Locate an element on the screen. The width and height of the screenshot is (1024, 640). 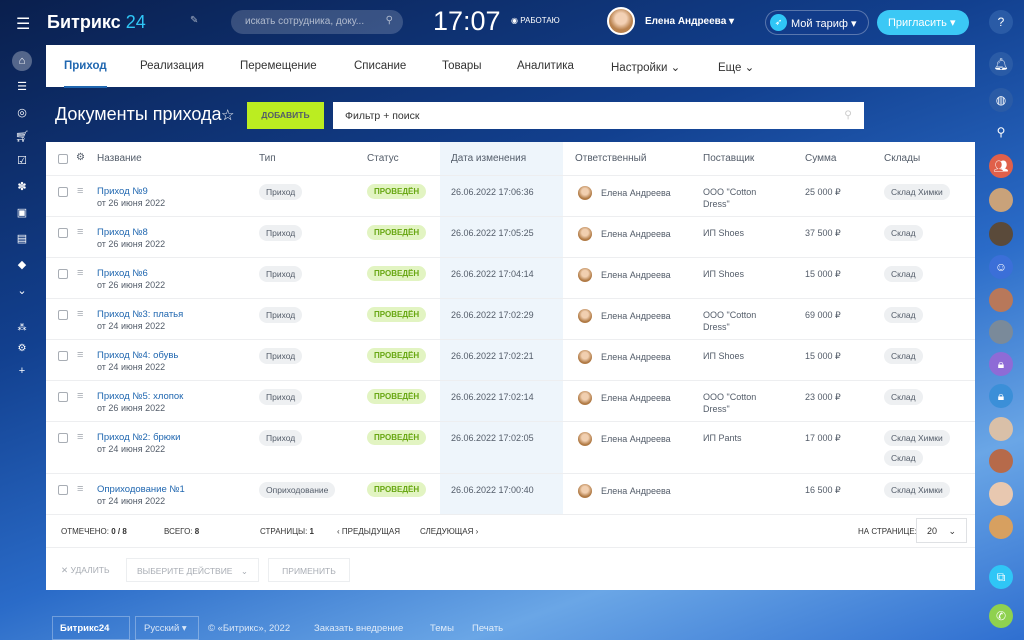
prev-page-link: ‹ ПРЕДЫДУЩАЯ is located at coordinates (369, 531).